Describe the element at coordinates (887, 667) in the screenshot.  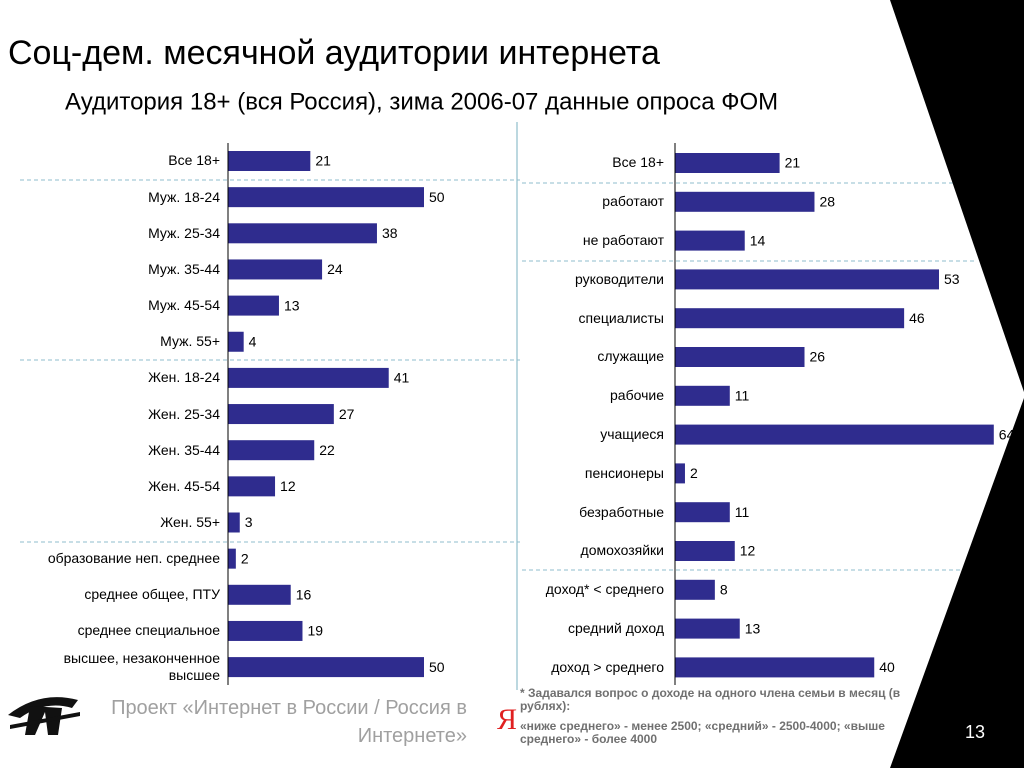
I see `value-label: 40` at that location.